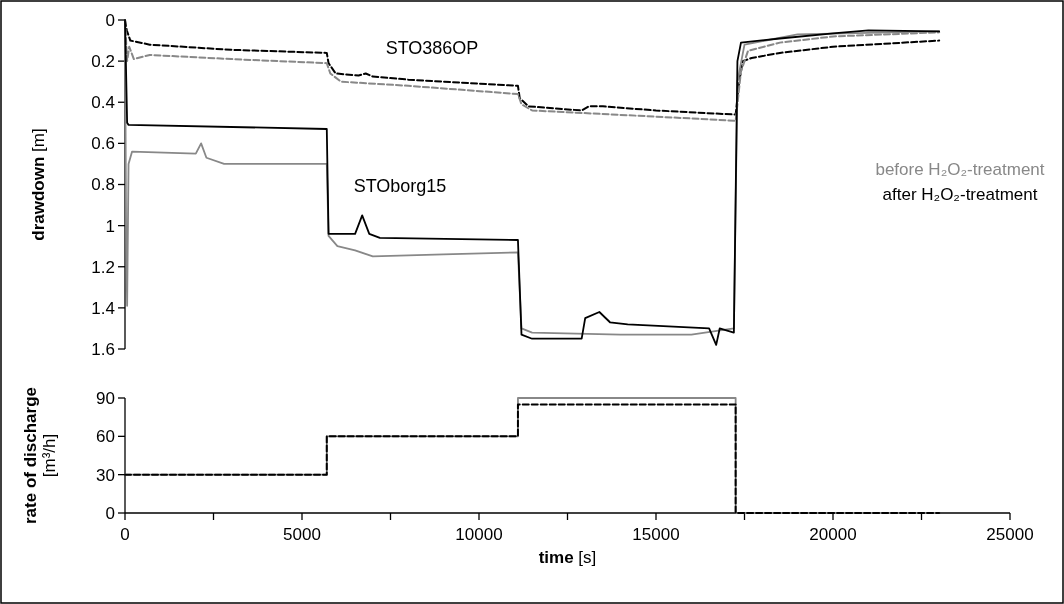  I want to click on y-tick-label: 1.4, so click(103, 308).